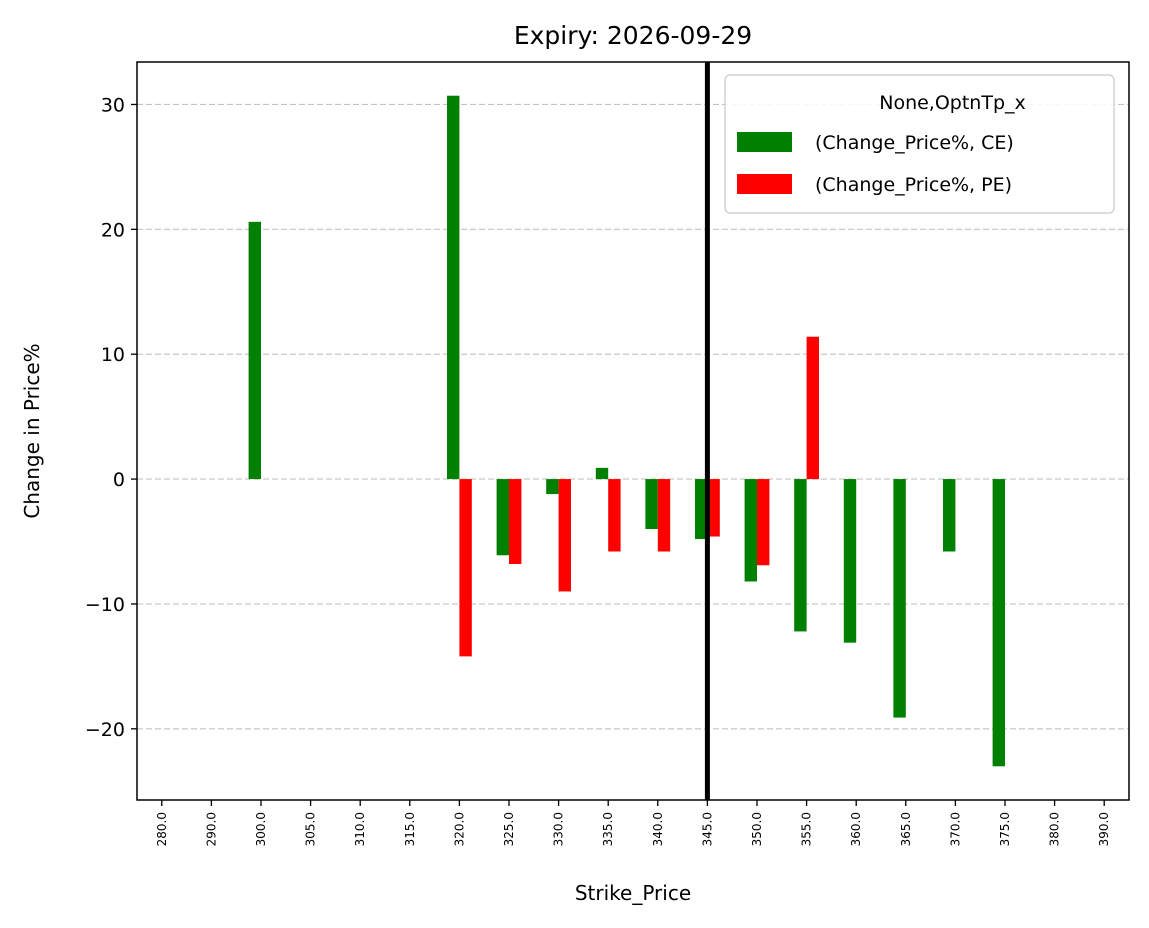 Image resolution: width=1149 pixels, height=928 pixels. I want to click on x-tick-label: 390.0, so click(1104, 829).